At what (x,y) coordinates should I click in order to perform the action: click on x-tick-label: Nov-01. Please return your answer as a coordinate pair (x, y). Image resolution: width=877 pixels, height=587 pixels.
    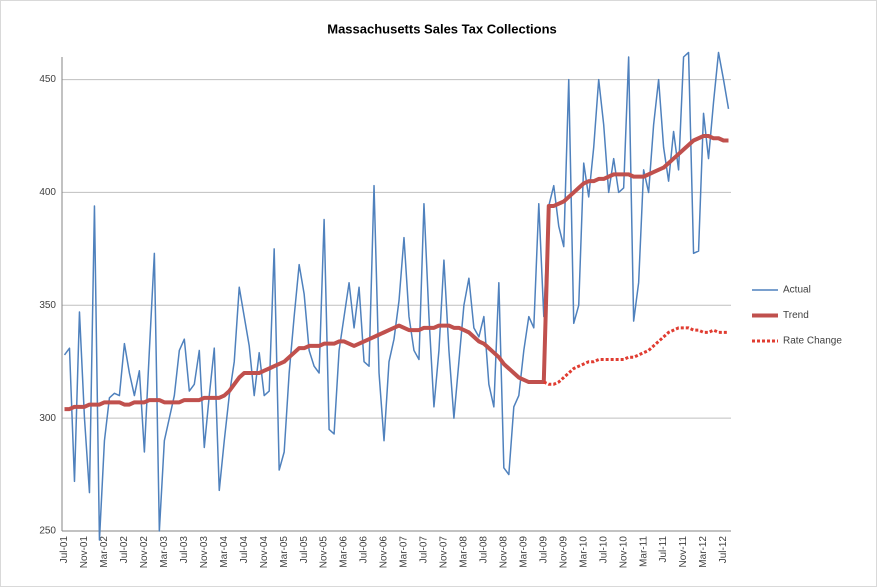
    Looking at the image, I should click on (84, 552).